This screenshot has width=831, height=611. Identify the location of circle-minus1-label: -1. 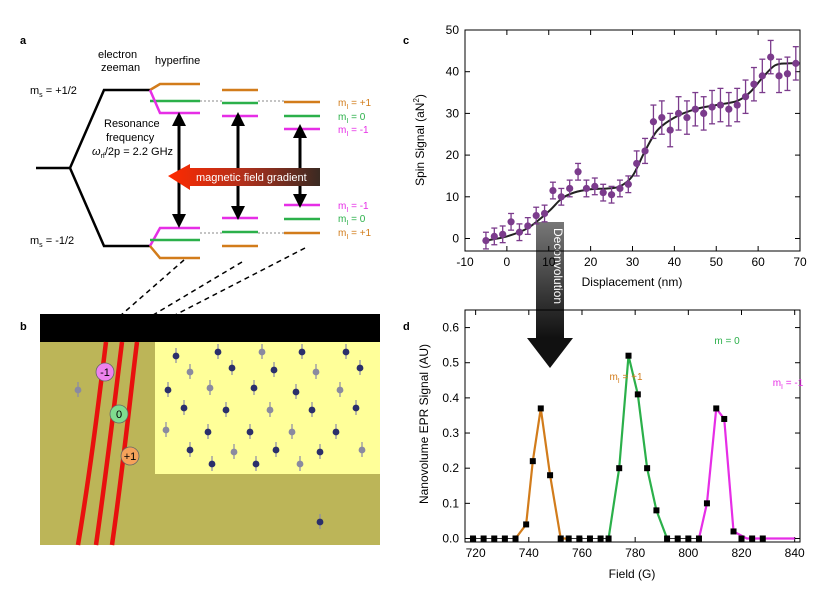
(105, 373).